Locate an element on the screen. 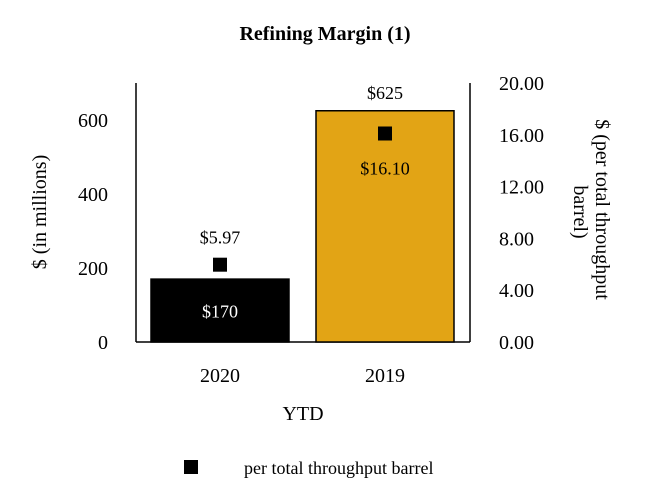 The width and height of the screenshot is (650, 500). y2-axis-label: $ (per total throughput barrel) is located at coordinates (591, 212).